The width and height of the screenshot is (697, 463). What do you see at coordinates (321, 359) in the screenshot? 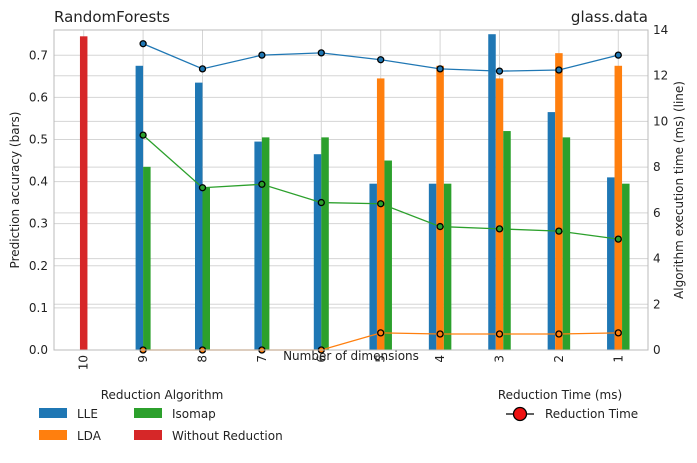
I see `x-tick-label: 6` at bounding box center [321, 359].